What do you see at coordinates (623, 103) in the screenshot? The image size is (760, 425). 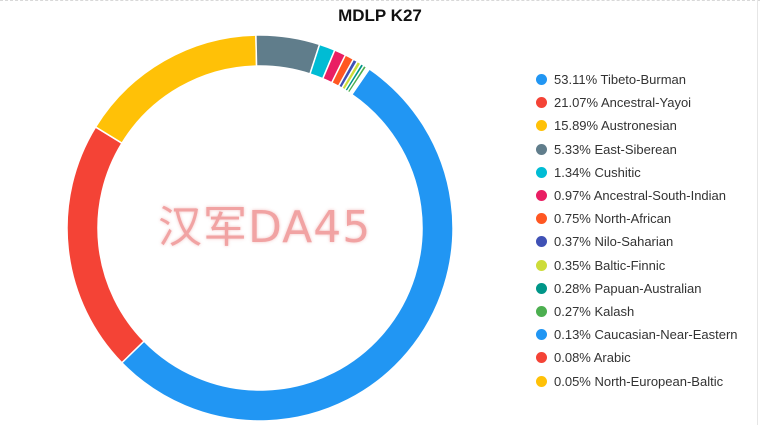 I see `legend-label: 21.07% Ancestral-Yayoi` at bounding box center [623, 103].